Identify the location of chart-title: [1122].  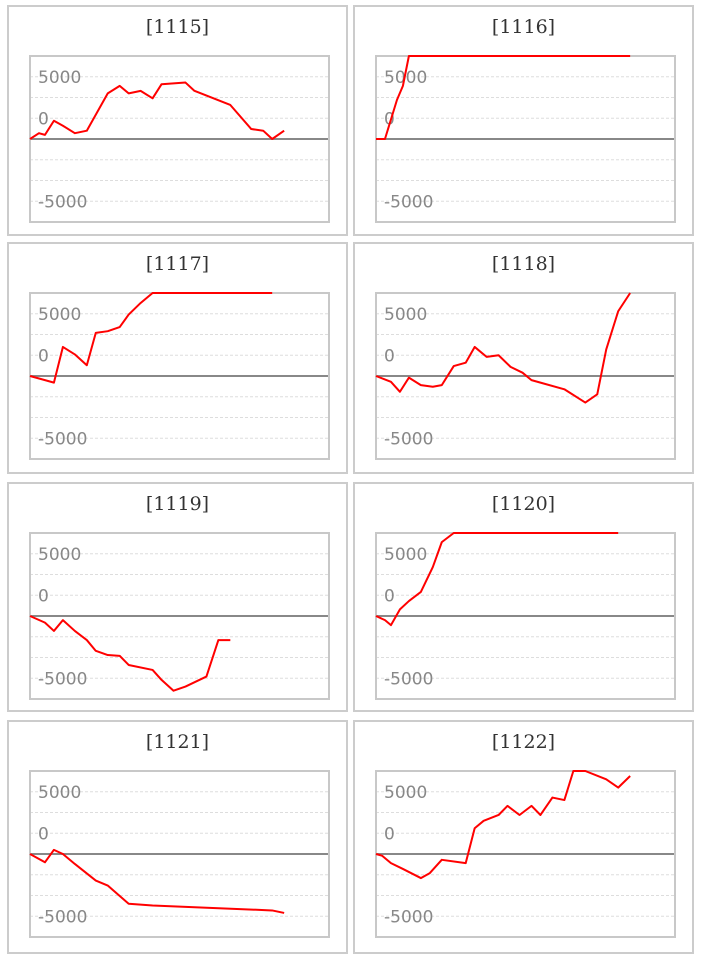
(523, 742).